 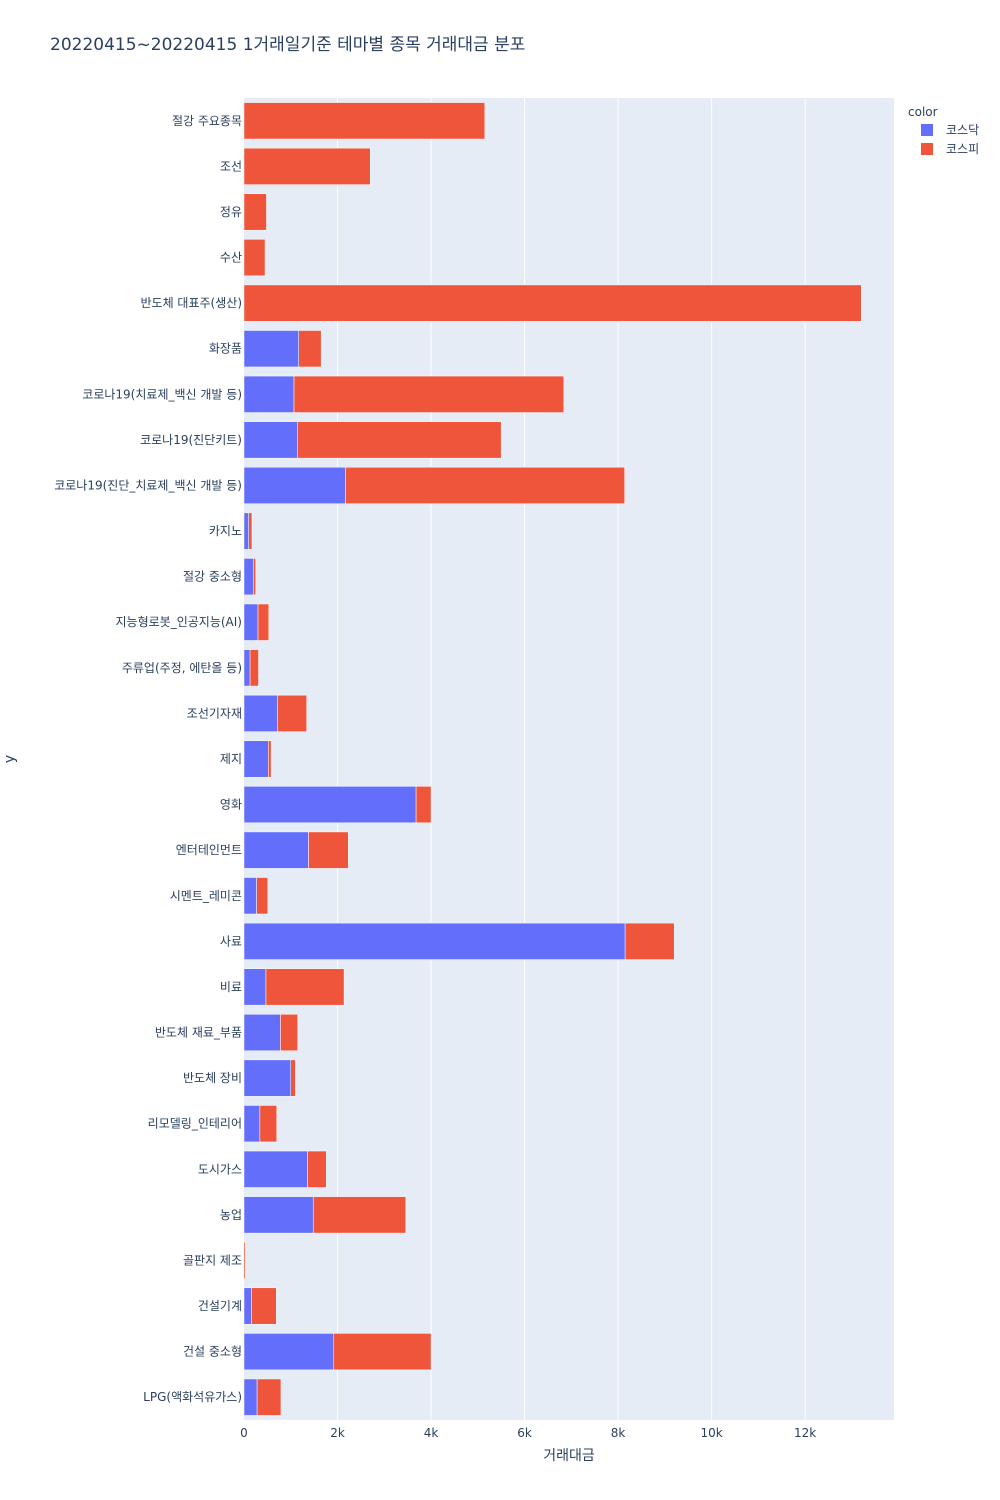 I want to click on y-axis-title: y, so click(x=10, y=759).